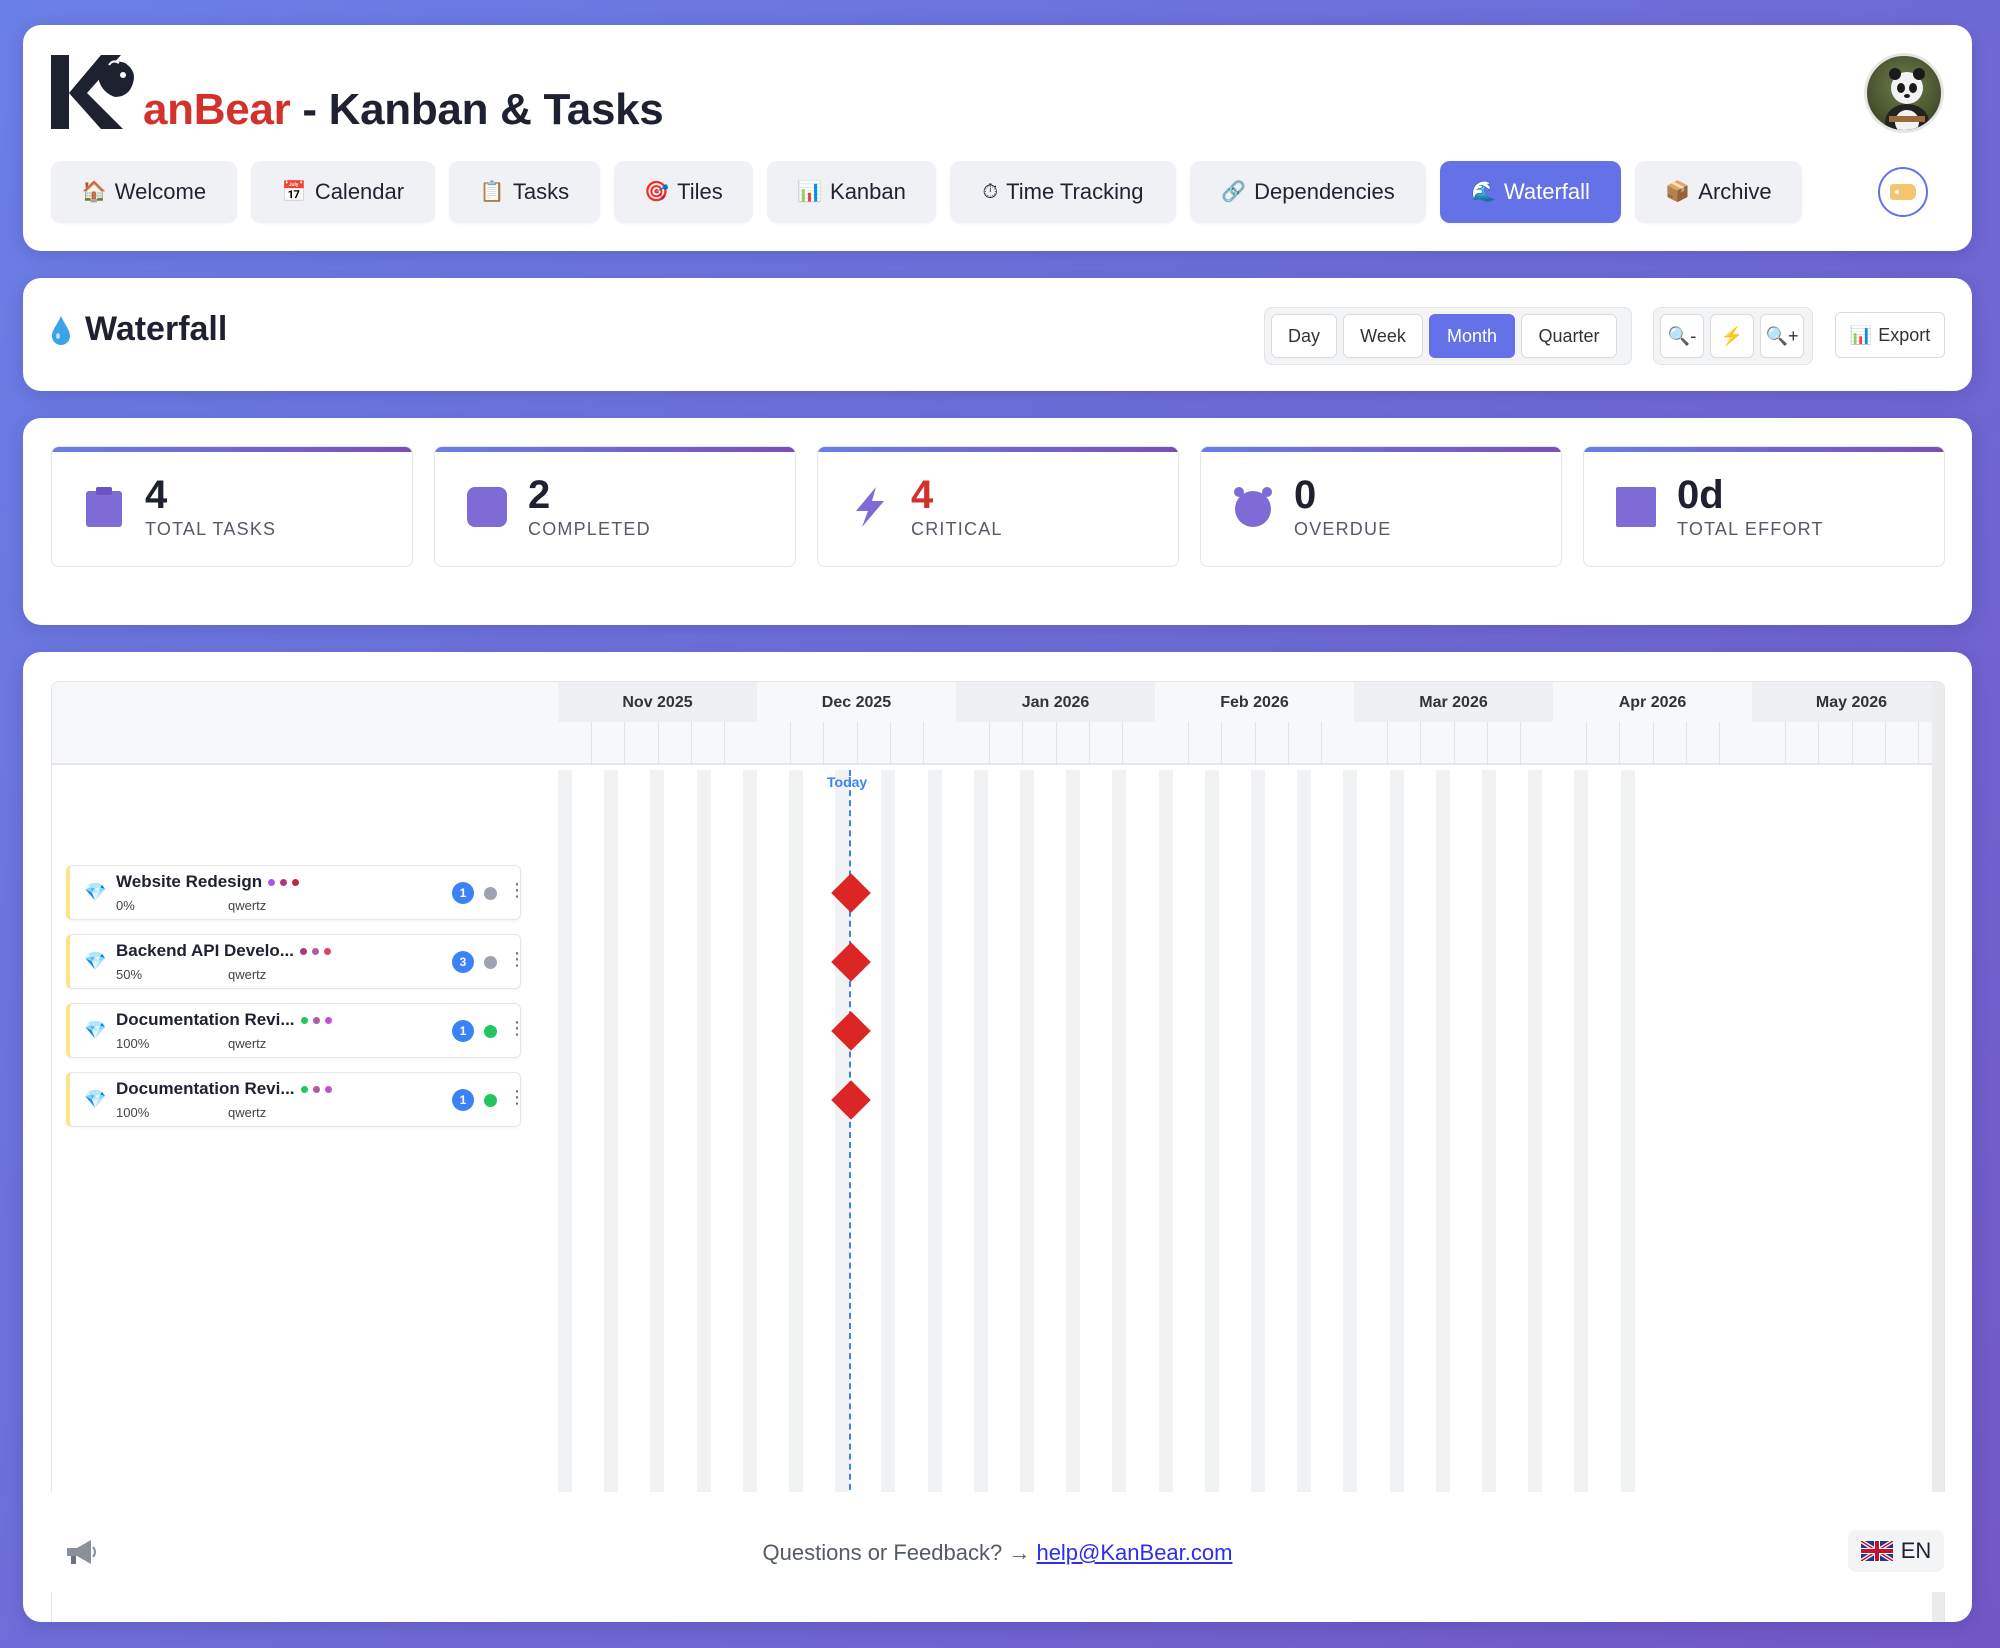  Describe the element at coordinates (1750, 529) in the screenshot. I see `stat-label: TOTAL EFFORT` at that location.